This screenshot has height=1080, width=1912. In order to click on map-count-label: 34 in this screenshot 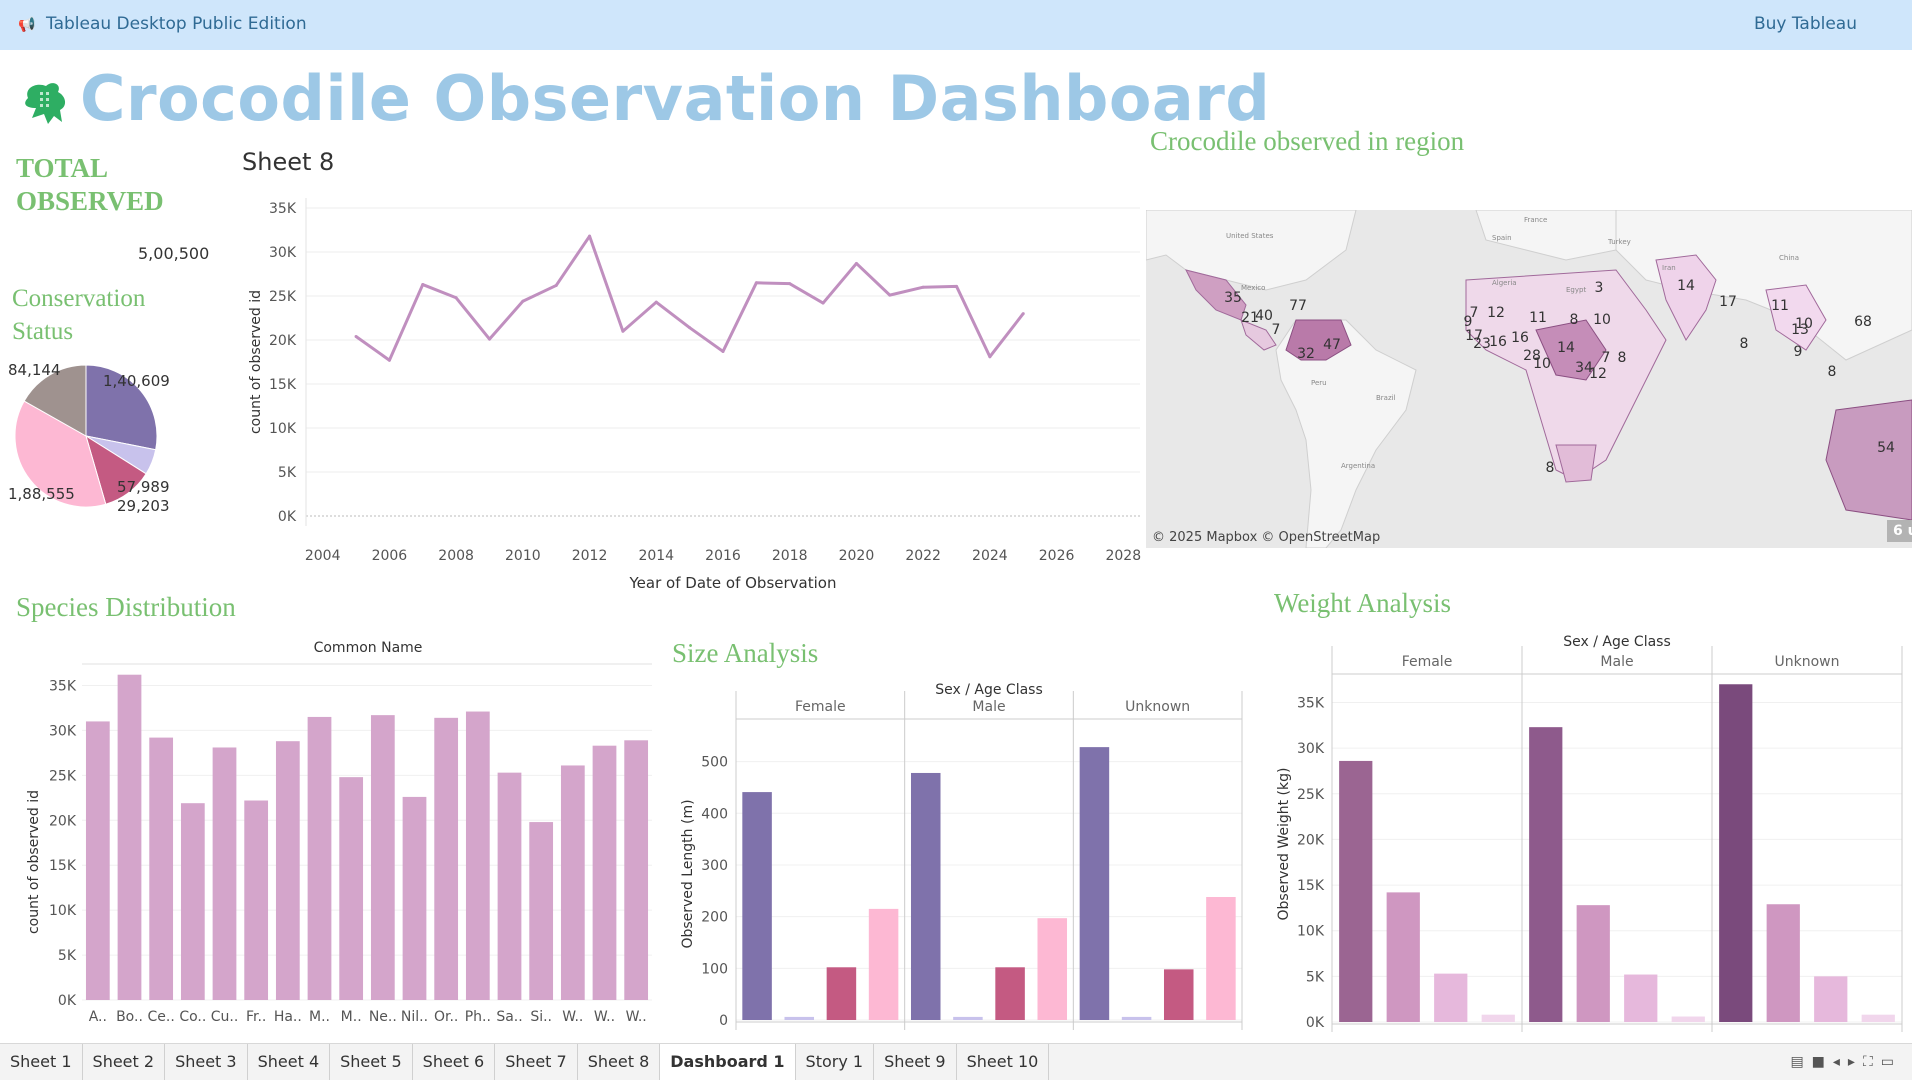, I will do `click(1584, 368)`.